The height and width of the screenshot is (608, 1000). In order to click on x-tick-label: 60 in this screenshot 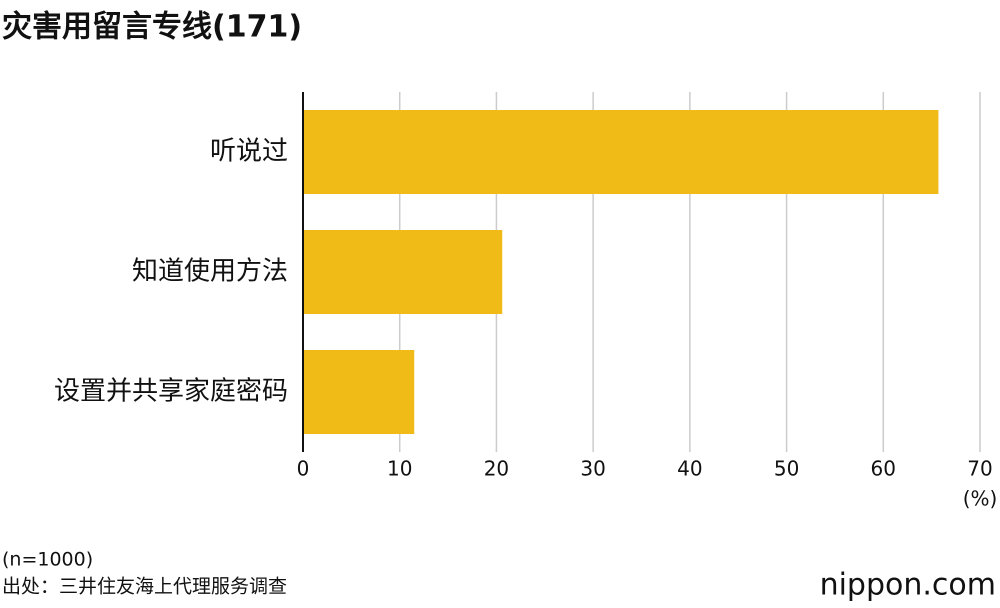, I will do `click(883, 469)`.